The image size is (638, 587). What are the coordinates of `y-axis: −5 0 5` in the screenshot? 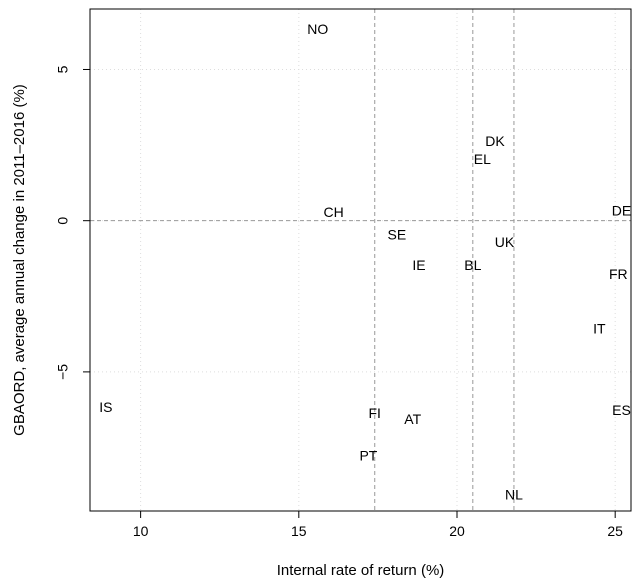 It's located at (72, 222).